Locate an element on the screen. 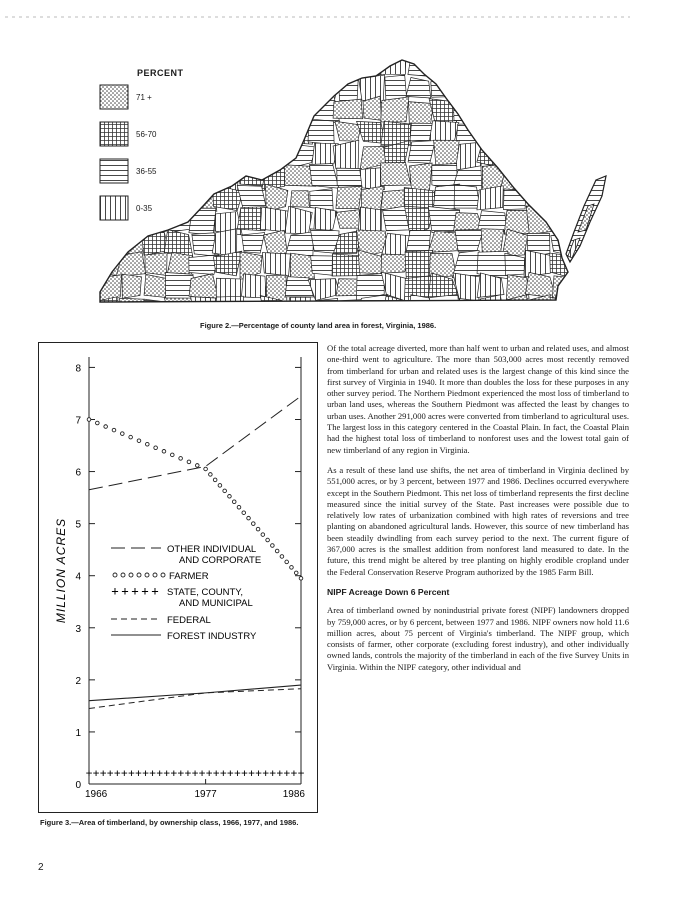 Image resolution: width=699 pixels, height=900 pixels. legend-swatch-71plus is located at coordinates (114, 97).